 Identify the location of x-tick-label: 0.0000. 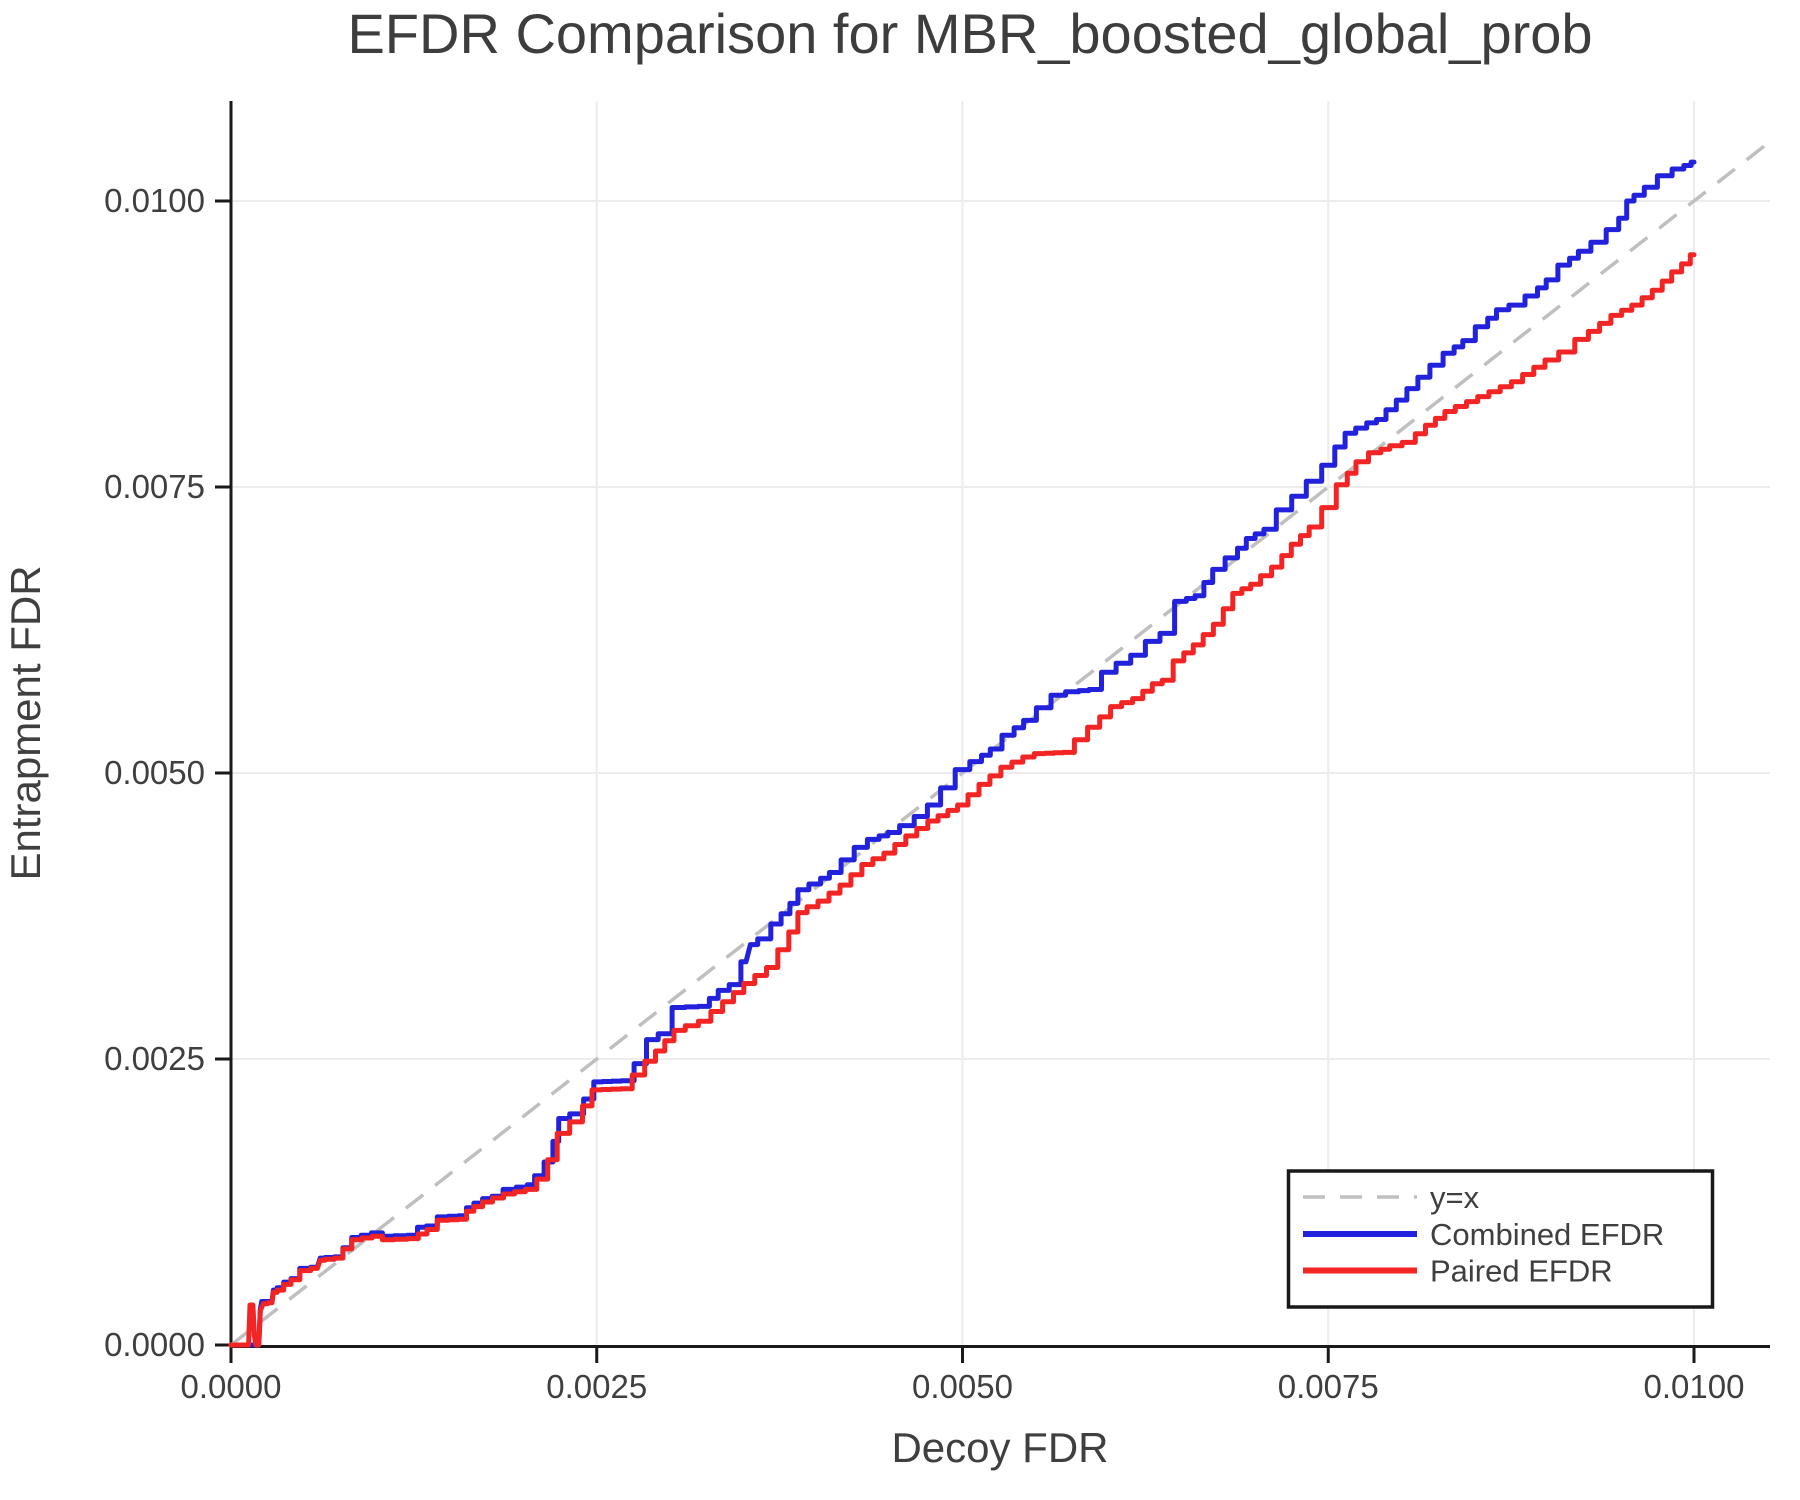
(231, 1386).